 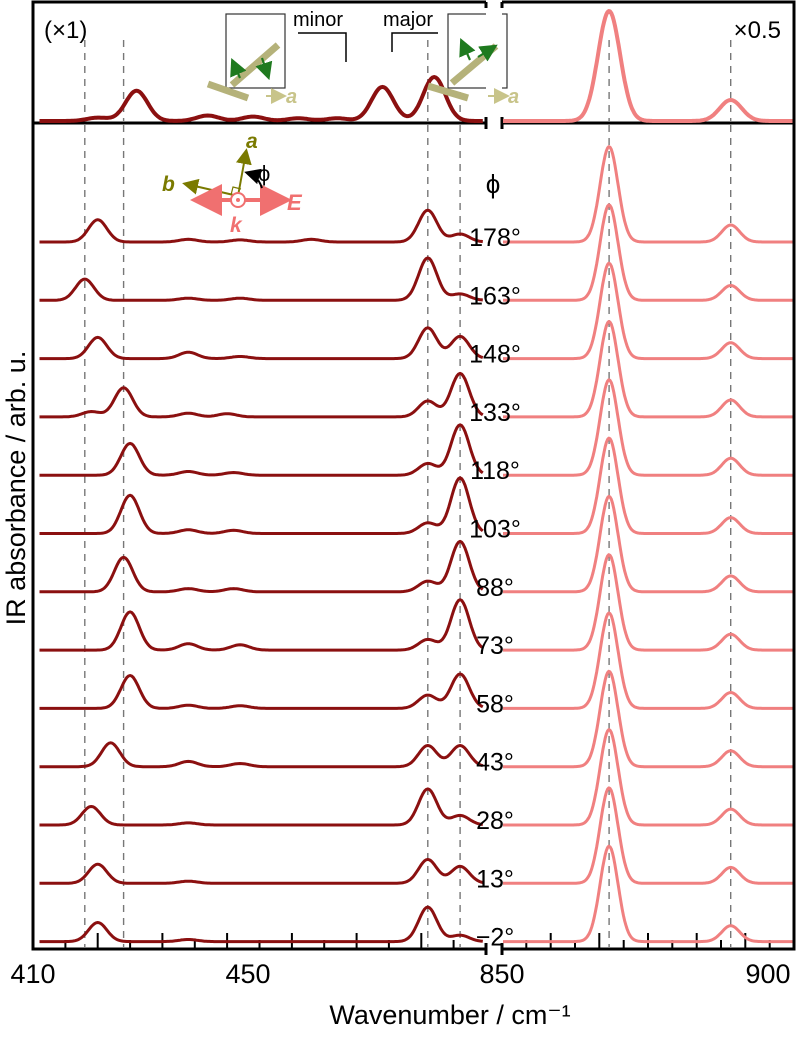 What do you see at coordinates (168, 184) in the screenshot?
I see `b-label: b` at bounding box center [168, 184].